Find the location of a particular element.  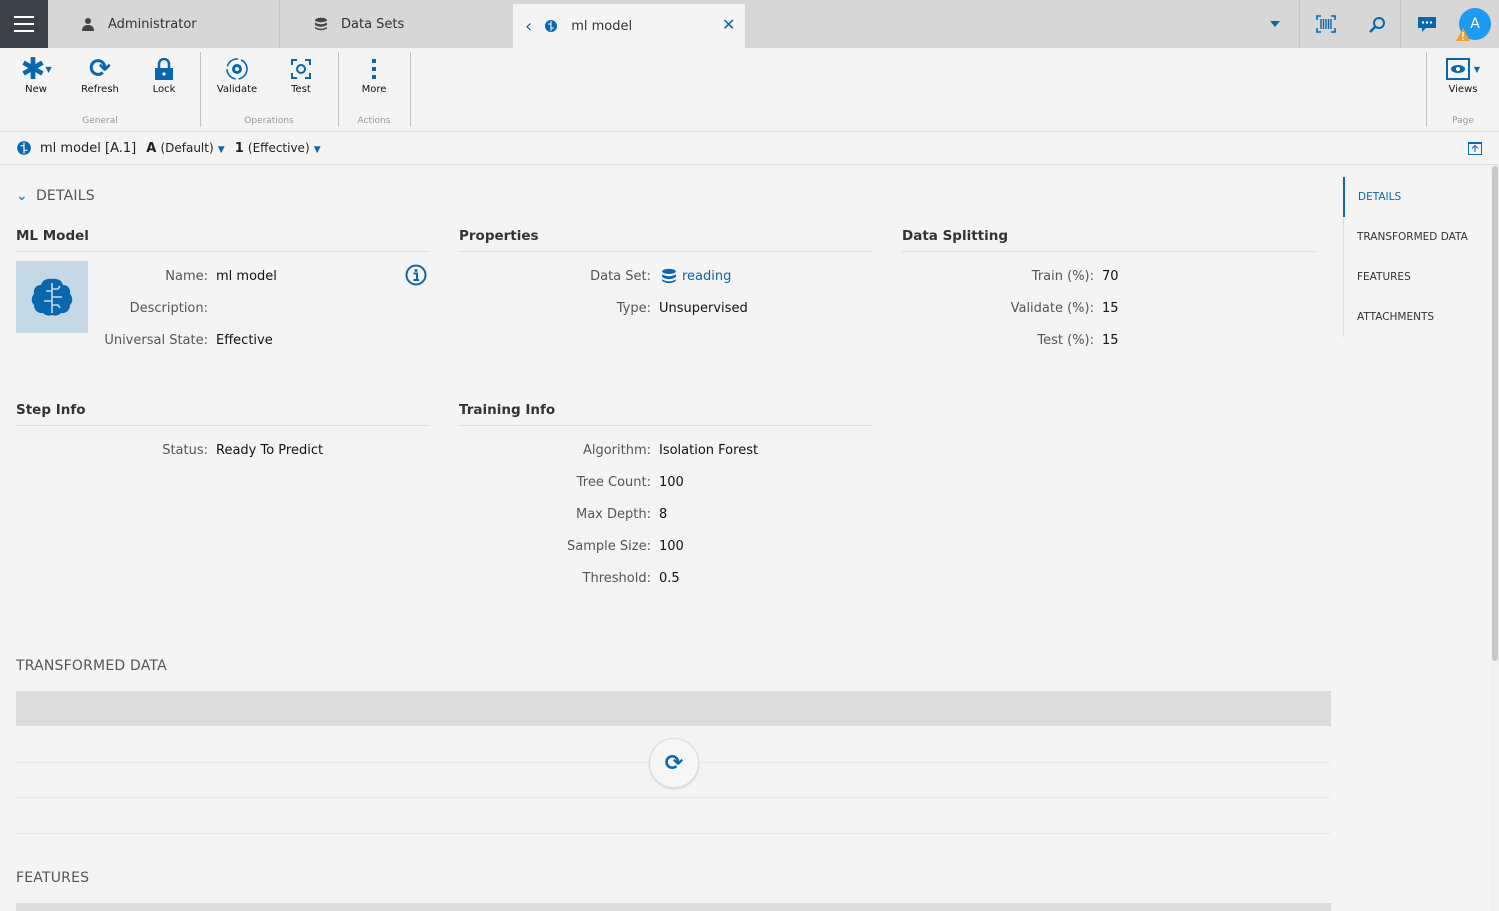

field-row: Max Depth: 8 is located at coordinates (604, 514).